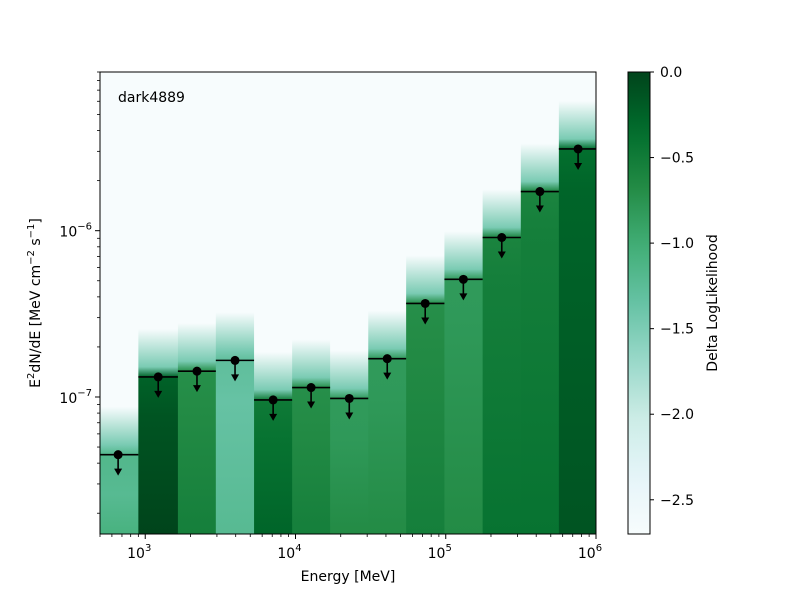  What do you see at coordinates (677, 330) in the screenshot?
I see `colorbar-tick-label: −1.5` at bounding box center [677, 330].